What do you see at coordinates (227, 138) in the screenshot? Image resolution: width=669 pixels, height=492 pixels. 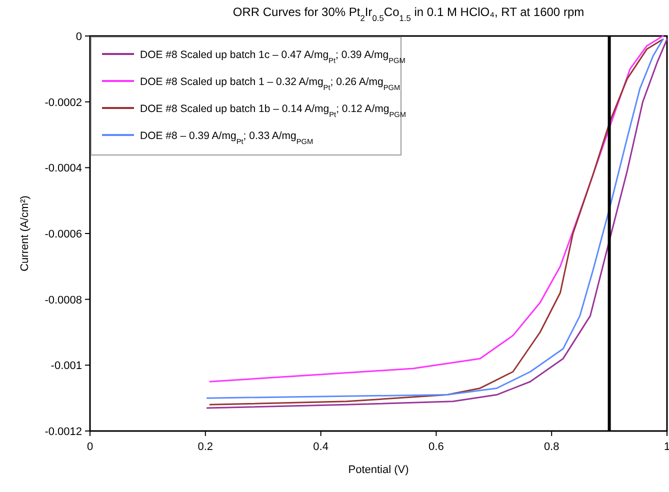 I see `legend-label: DOE #8 – 0.39 A/mg$_{Pt}$; 0.33 A/mg$_{PGM}$` at bounding box center [227, 138].